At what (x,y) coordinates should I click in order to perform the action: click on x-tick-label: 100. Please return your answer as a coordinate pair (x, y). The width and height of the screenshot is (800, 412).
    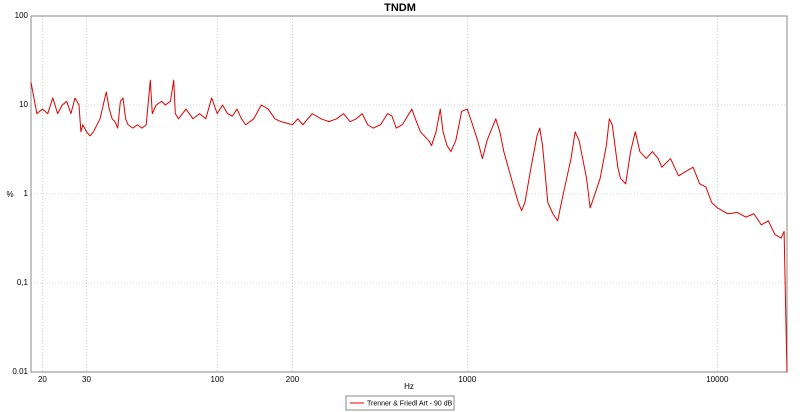
    Looking at the image, I should click on (218, 379).